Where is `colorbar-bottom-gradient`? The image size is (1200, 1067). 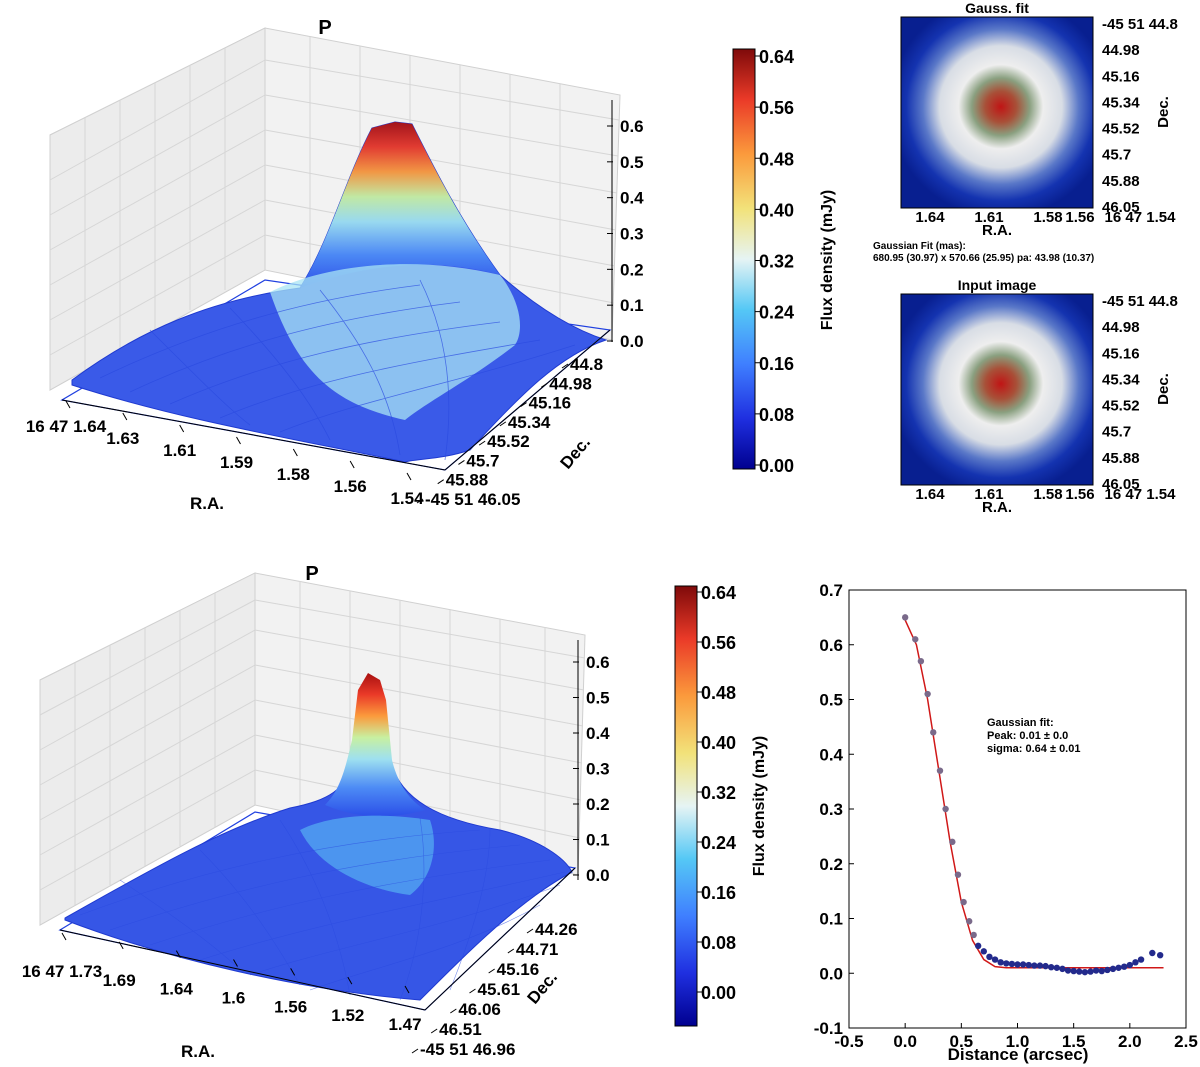
colorbar-bottom-gradient is located at coordinates (686, 806).